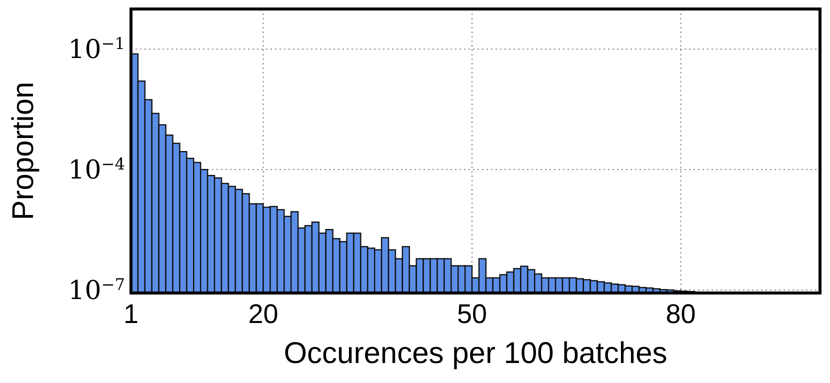 This screenshot has width=830, height=383. Describe the element at coordinates (23, 151) in the screenshot. I see `y-axis-title: Proportion` at that location.